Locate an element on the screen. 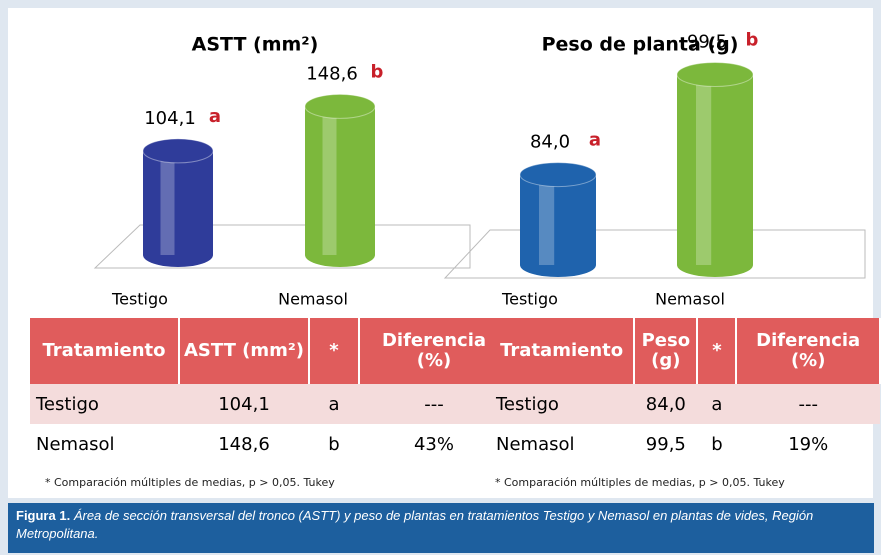 Image resolution: width=881 pixels, height=555 pixels. chart-title: Peso de planta (g) is located at coordinates (640, 45).